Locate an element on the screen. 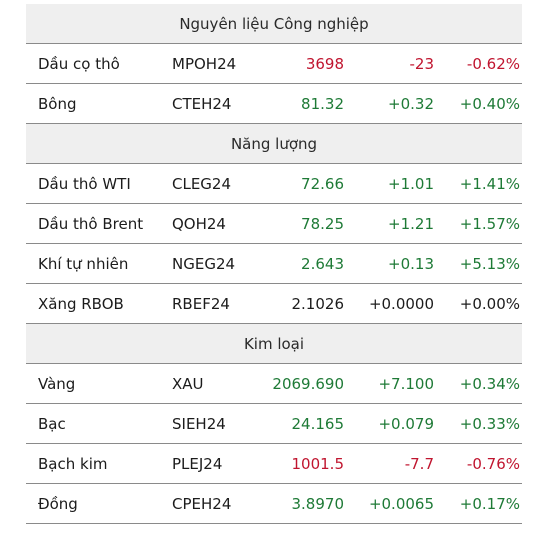  percent-change: +1.41% is located at coordinates (489, 183).